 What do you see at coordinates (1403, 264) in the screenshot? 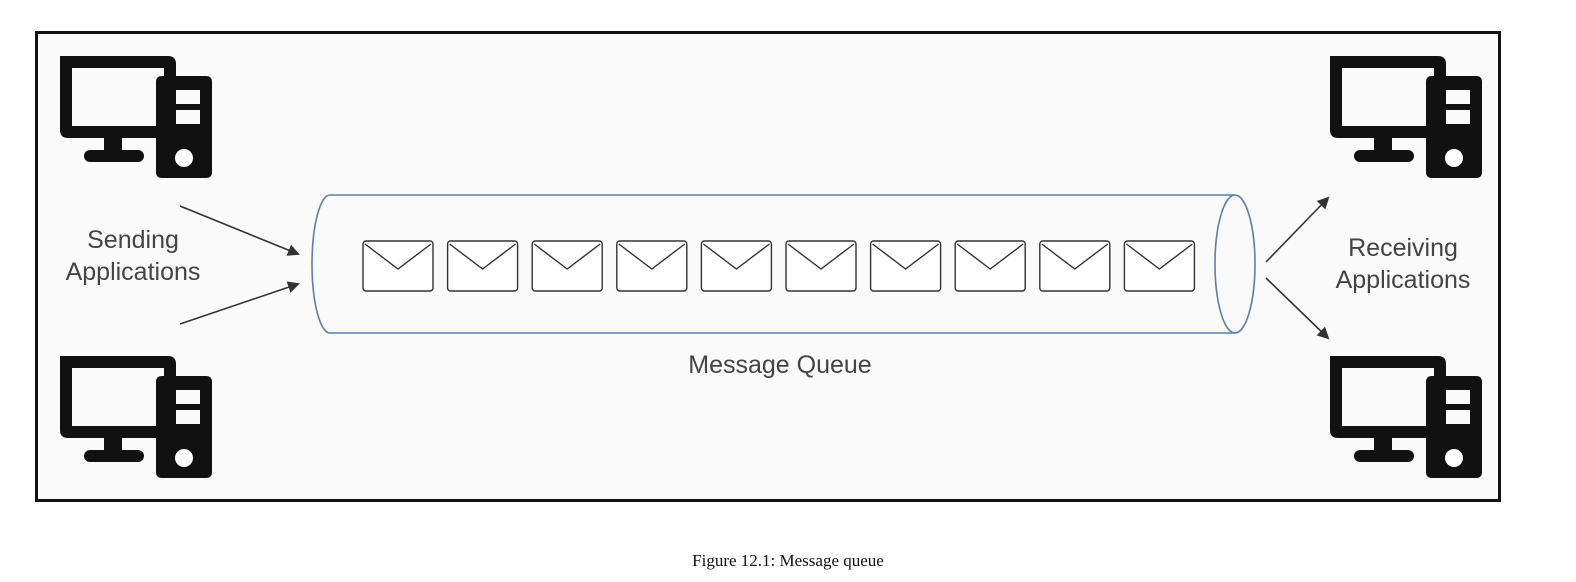
I see `receiving-applications-label: Receiving Applications` at bounding box center [1403, 264].